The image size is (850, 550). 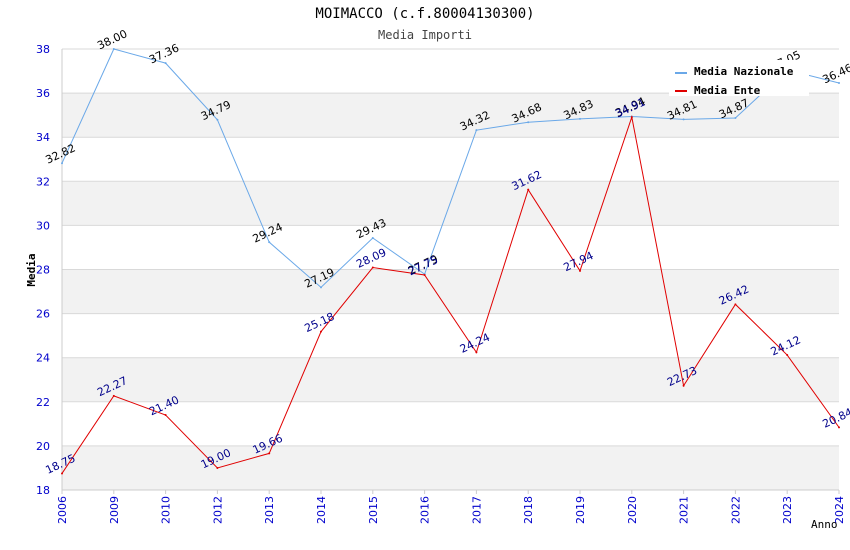 What do you see at coordinates (744, 71) in the screenshot?
I see `legend-label-nazionale: Media Nazionale` at bounding box center [744, 71].